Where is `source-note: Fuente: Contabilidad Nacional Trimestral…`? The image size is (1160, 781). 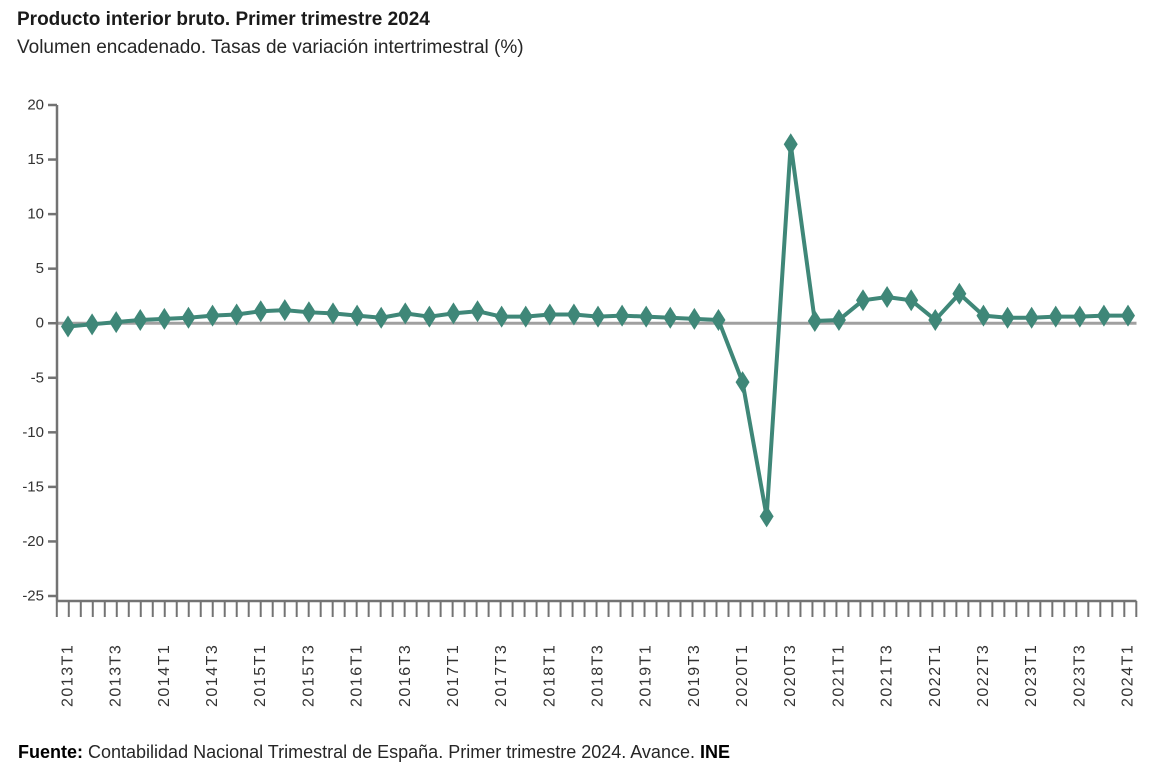
source-note: Fuente: Contabilidad Nacional Trimestral… is located at coordinates (374, 752).